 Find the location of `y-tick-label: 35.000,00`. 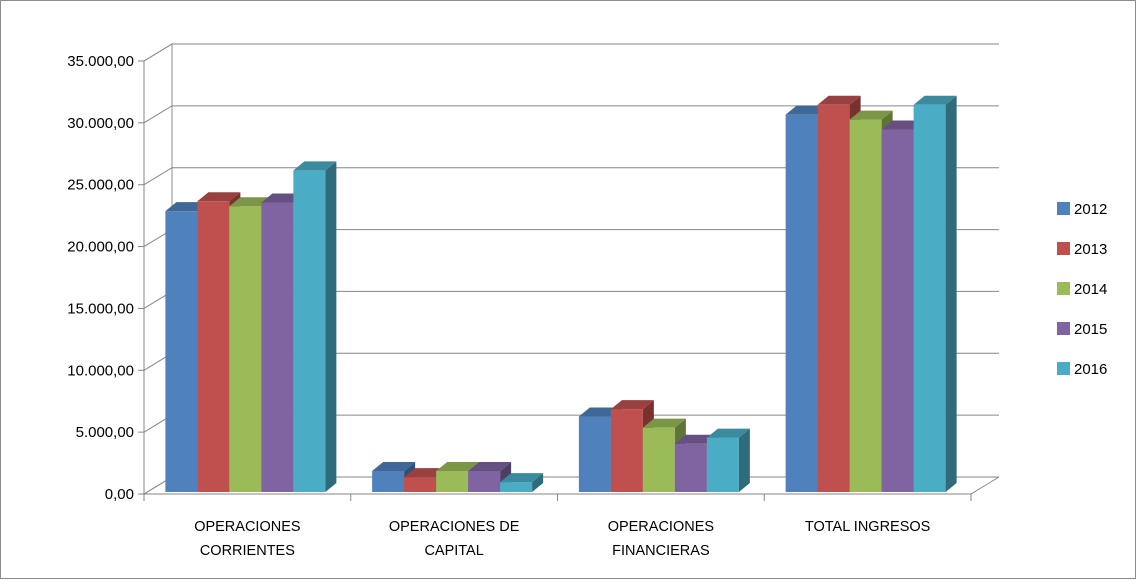

y-tick-label: 35.000,00 is located at coordinates (100, 61).